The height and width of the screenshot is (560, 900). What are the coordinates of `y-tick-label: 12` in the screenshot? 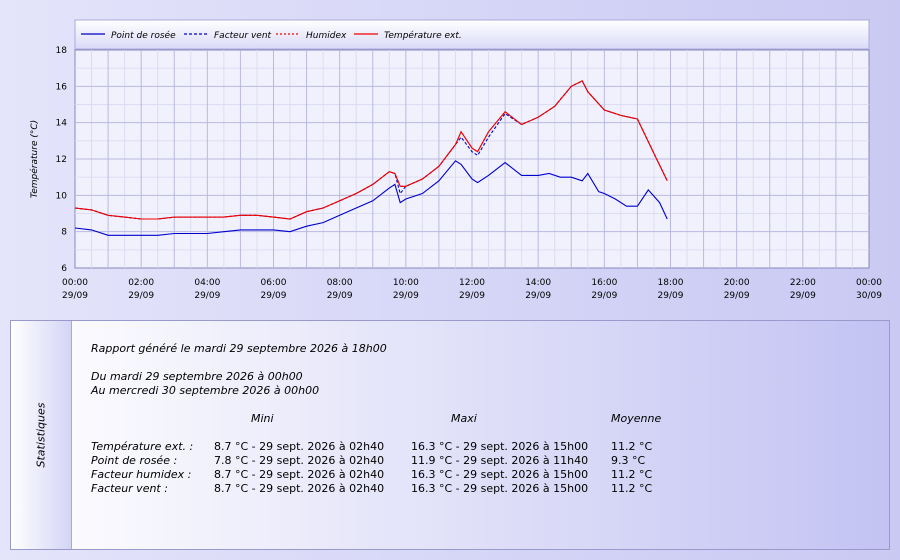 It's located at (61, 160).